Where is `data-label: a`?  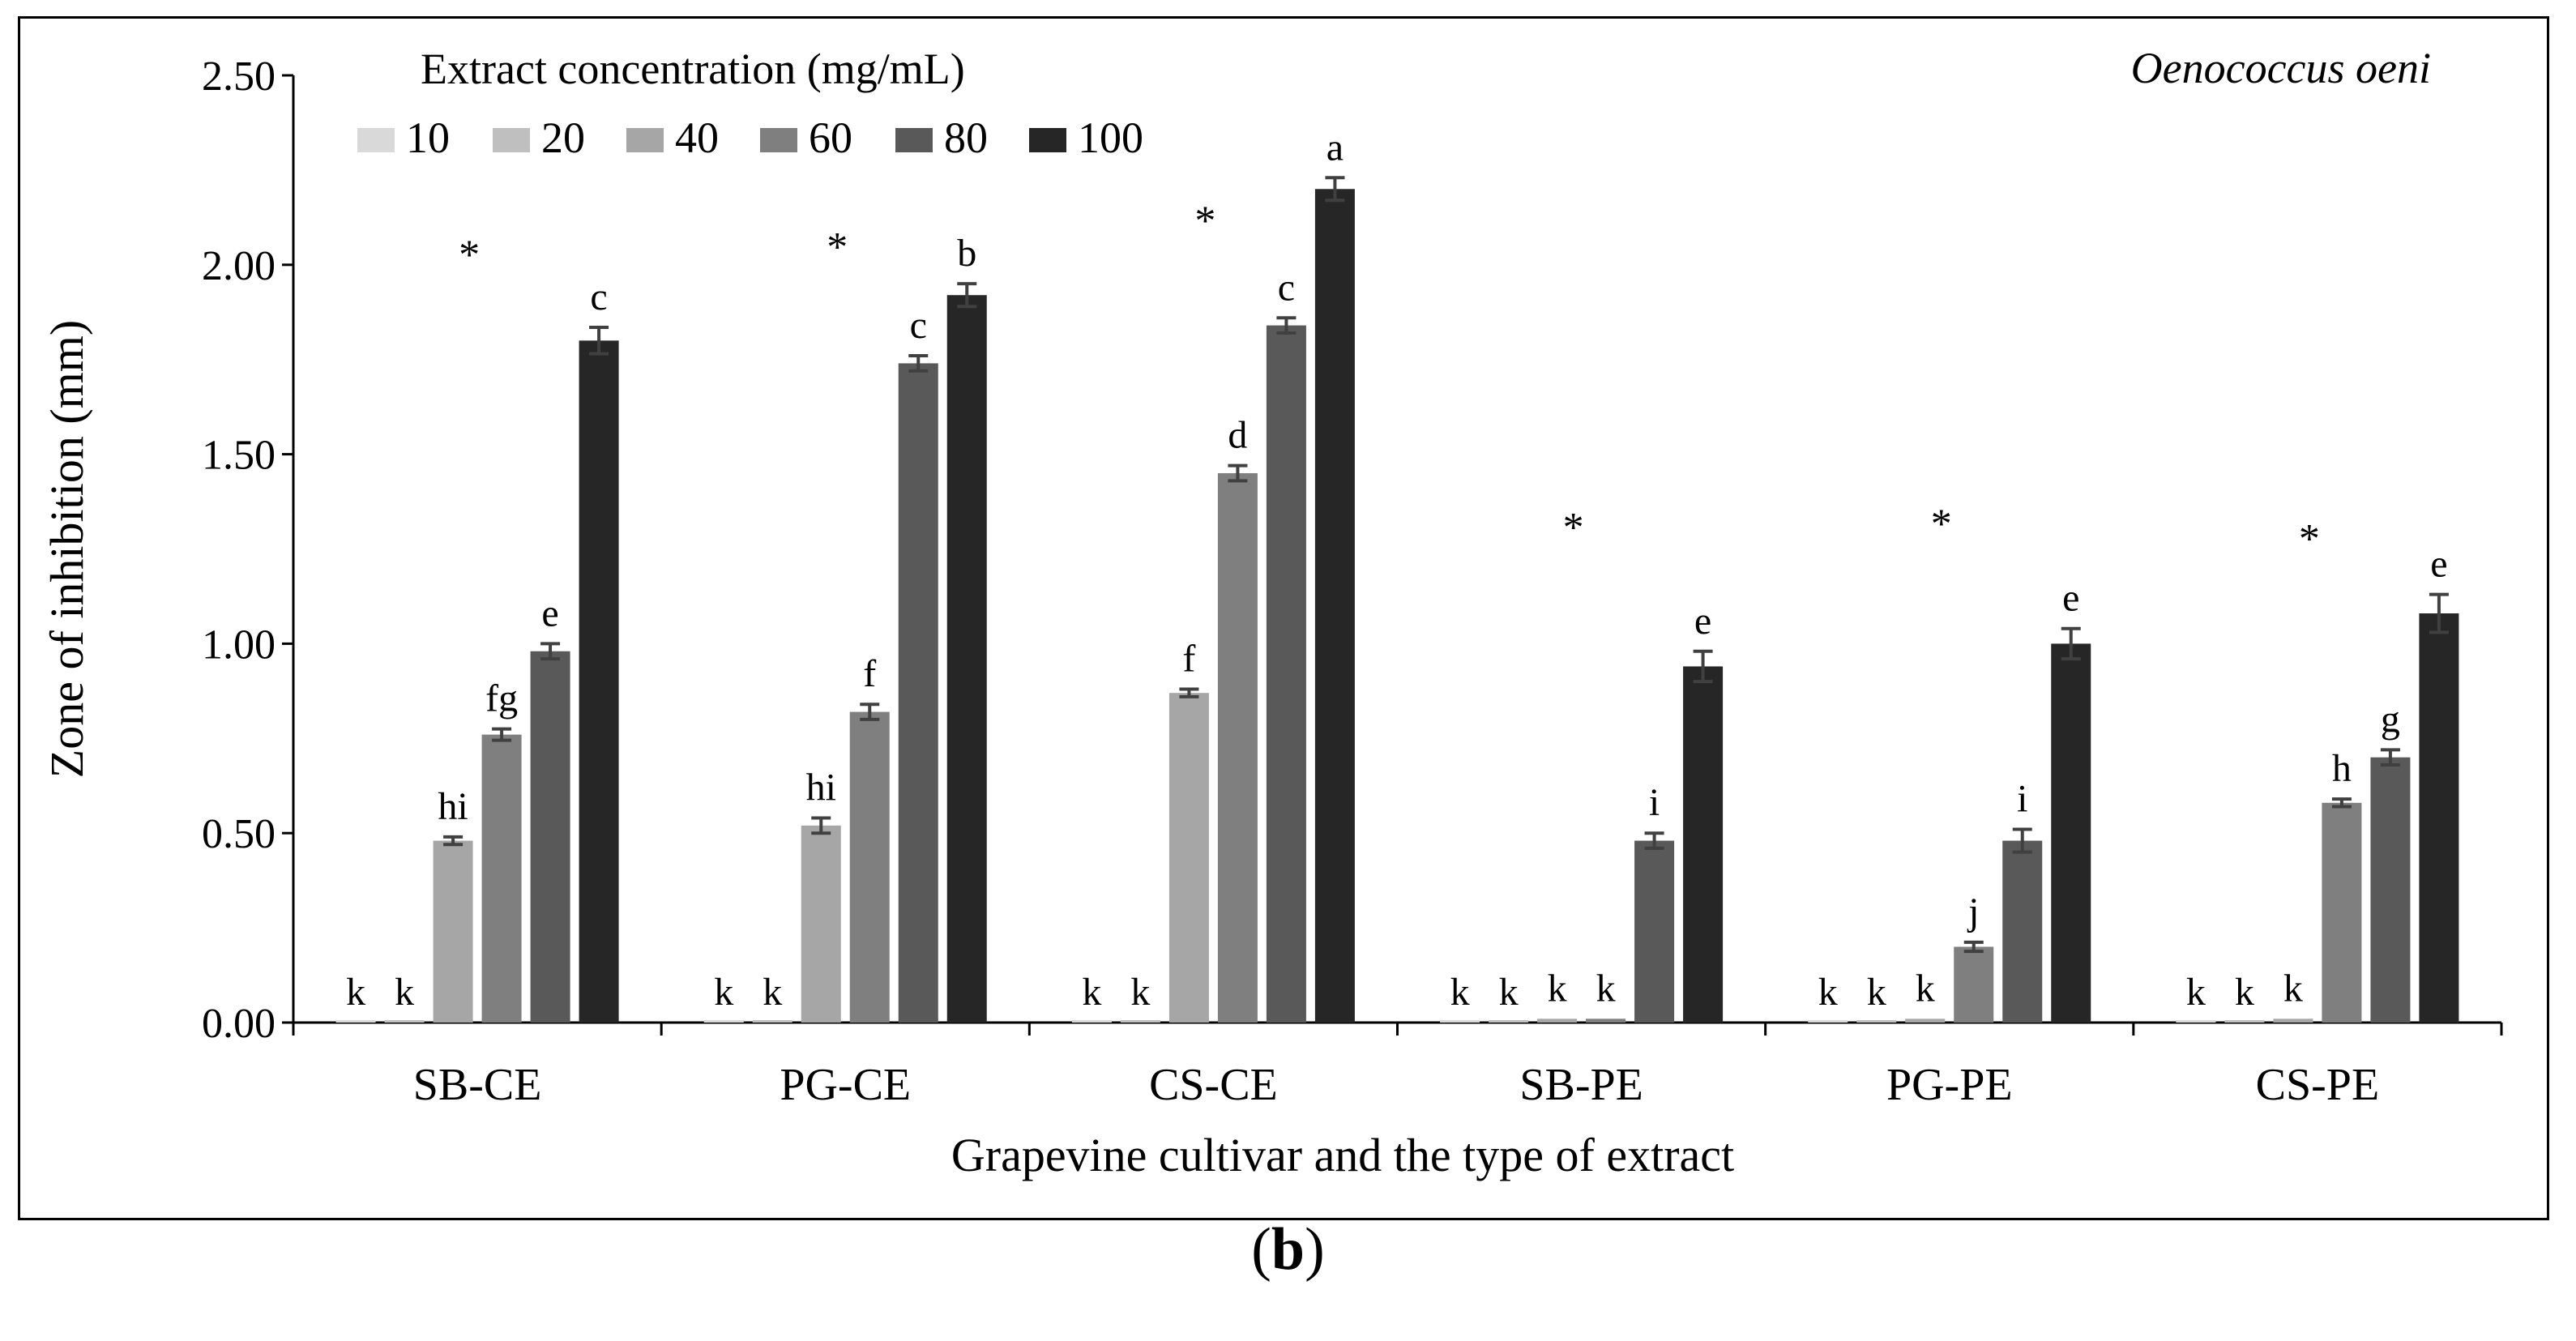
data-label: a is located at coordinates (1335, 147).